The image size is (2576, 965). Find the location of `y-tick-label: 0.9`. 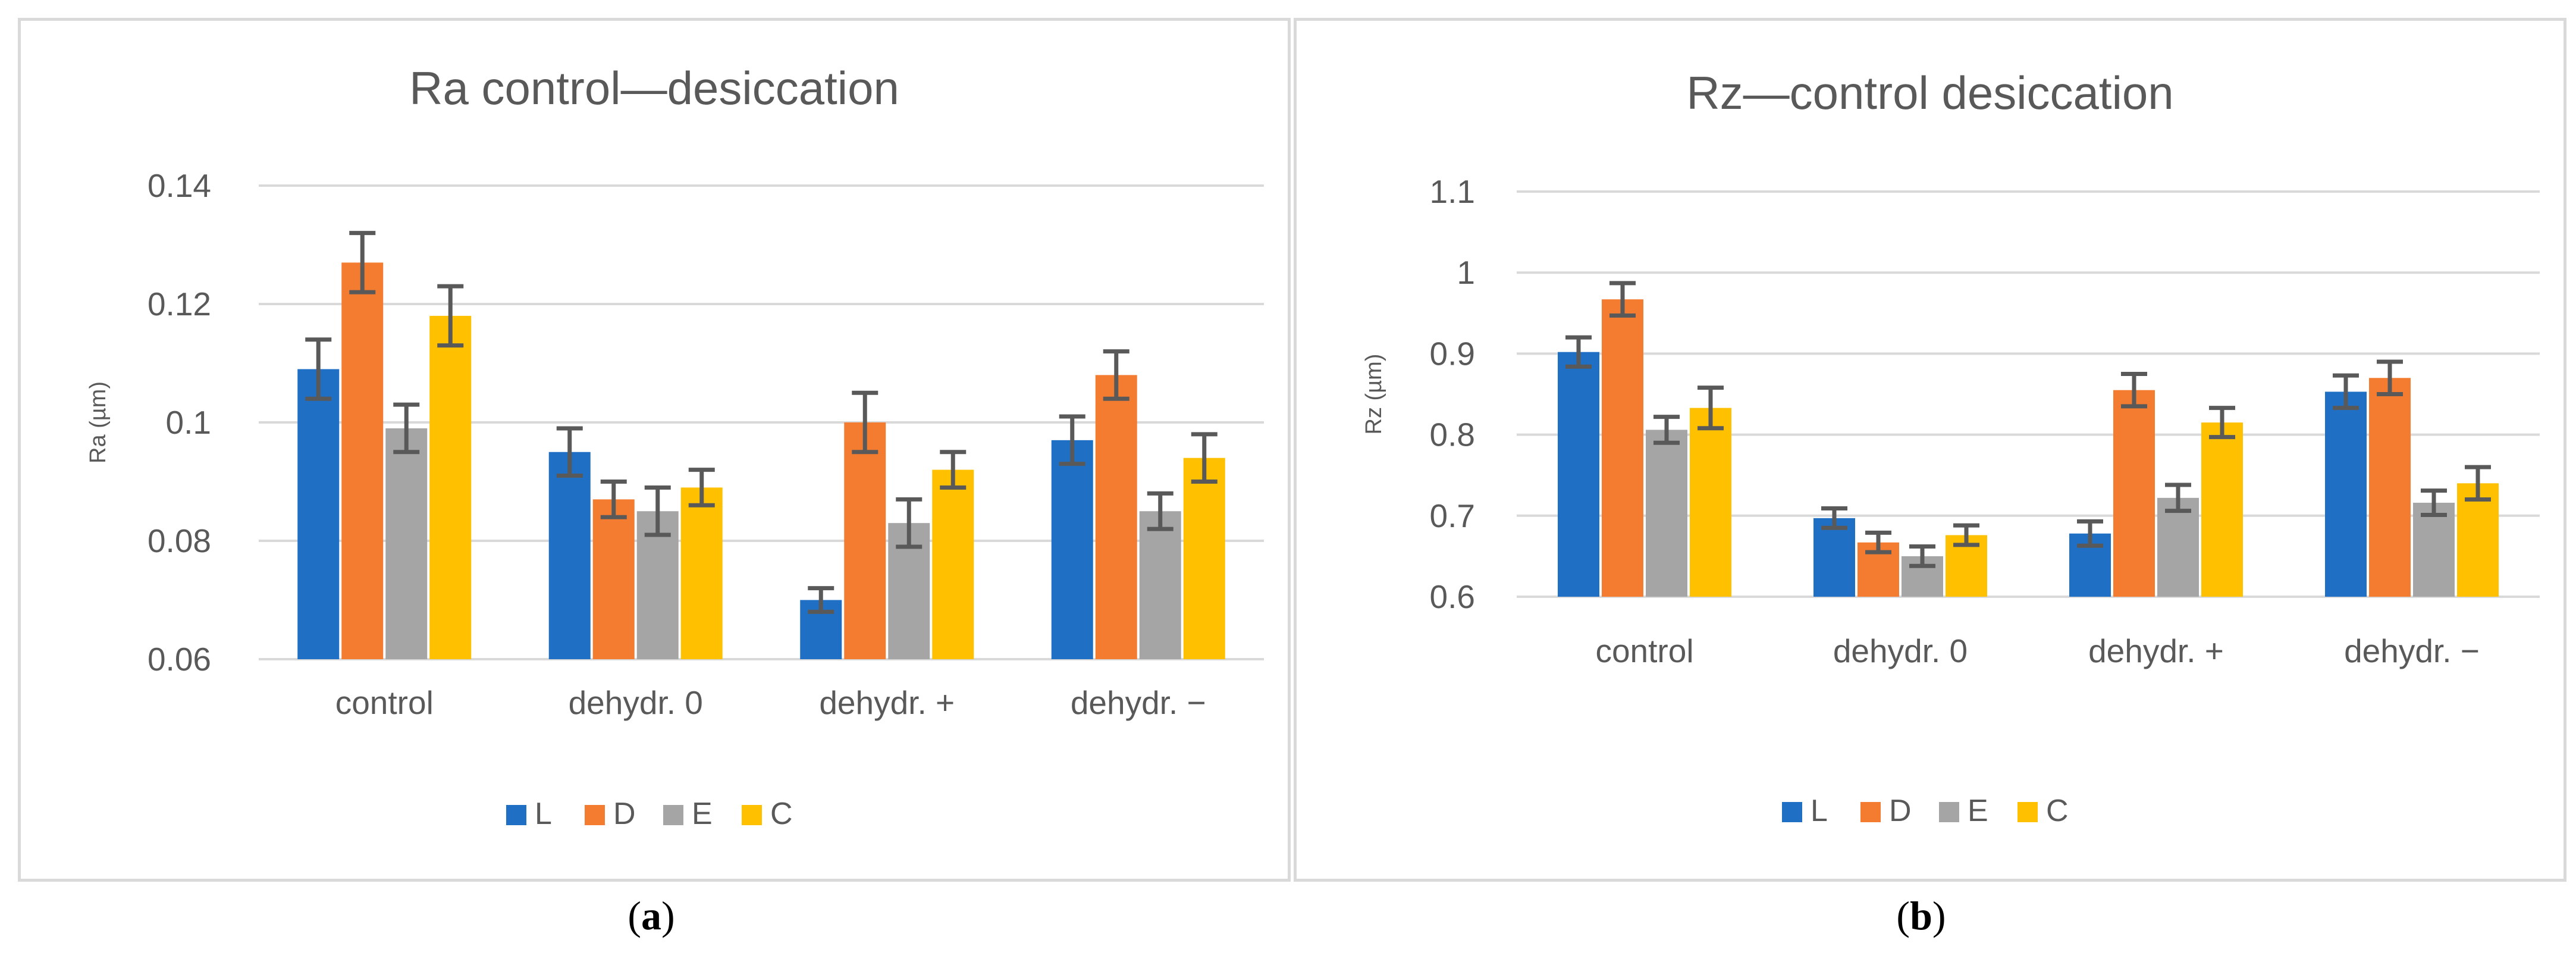

y-tick-label: 0.9 is located at coordinates (1452, 353).